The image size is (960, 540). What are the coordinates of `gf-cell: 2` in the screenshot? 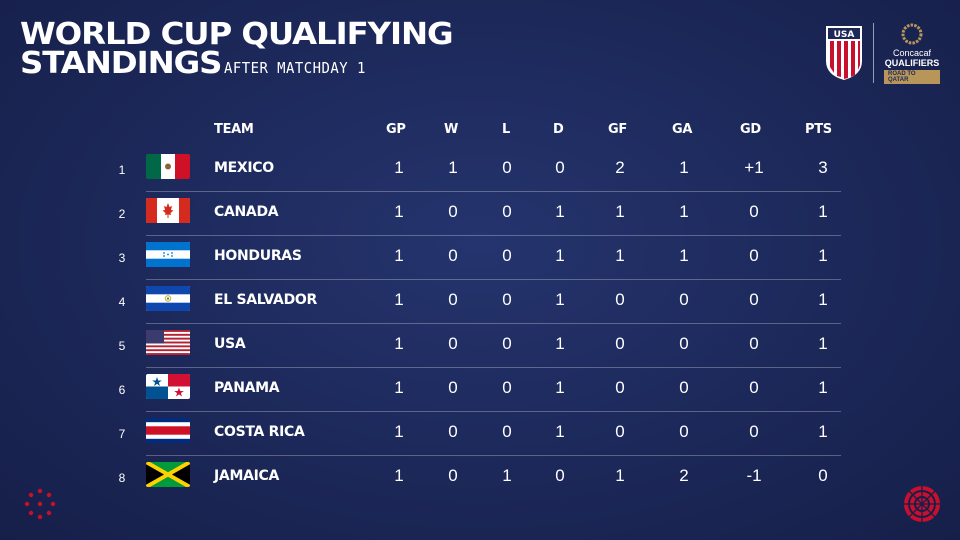 It's located at (620, 167).